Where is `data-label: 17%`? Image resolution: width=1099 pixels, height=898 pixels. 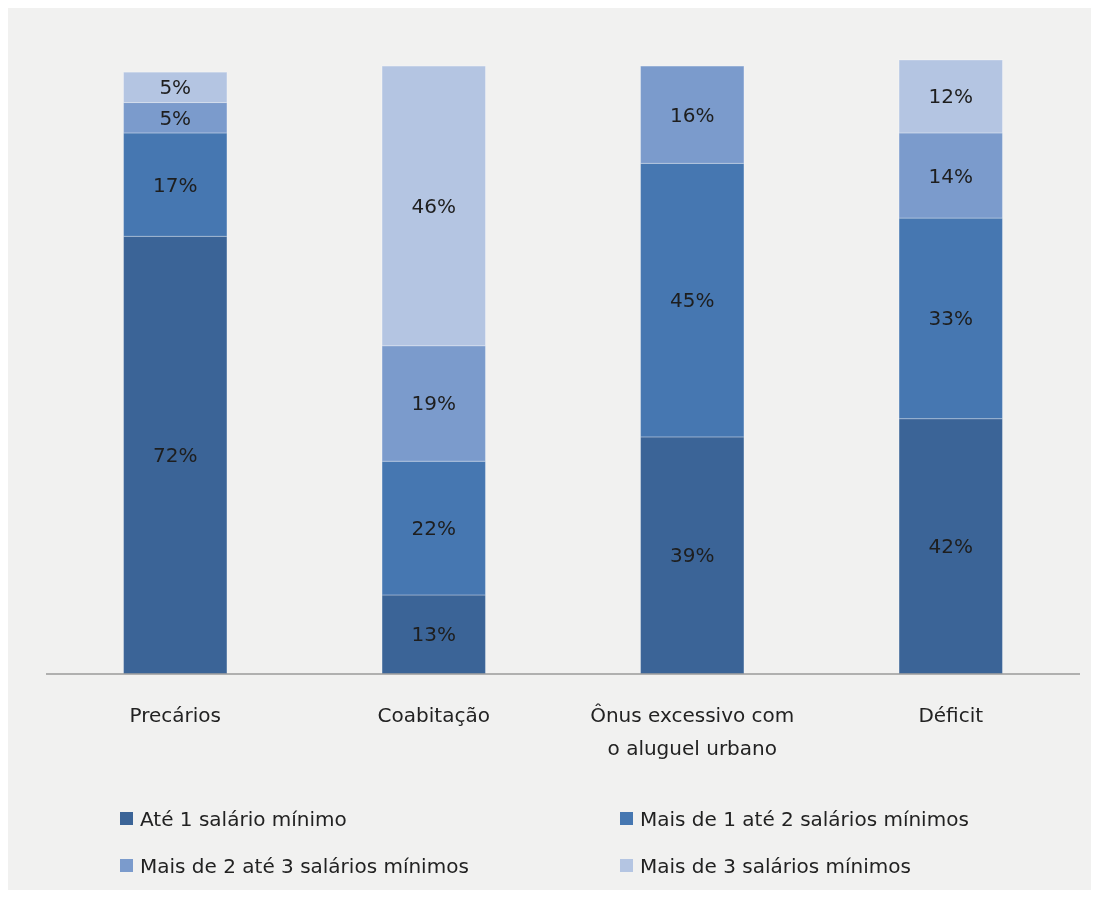
data-label: 17% is located at coordinates (175, 184).